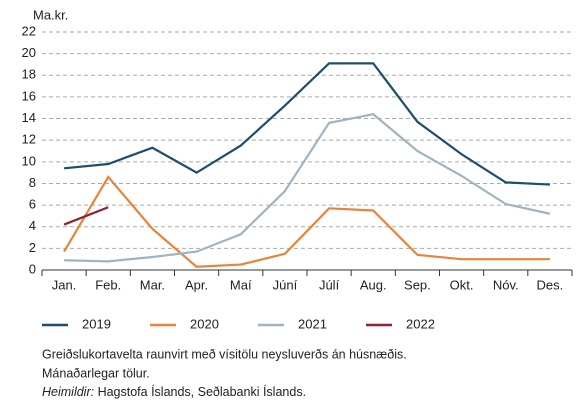 This screenshot has height=403, width=578. I want to click on y-unit: Ma.kr., so click(50, 14).